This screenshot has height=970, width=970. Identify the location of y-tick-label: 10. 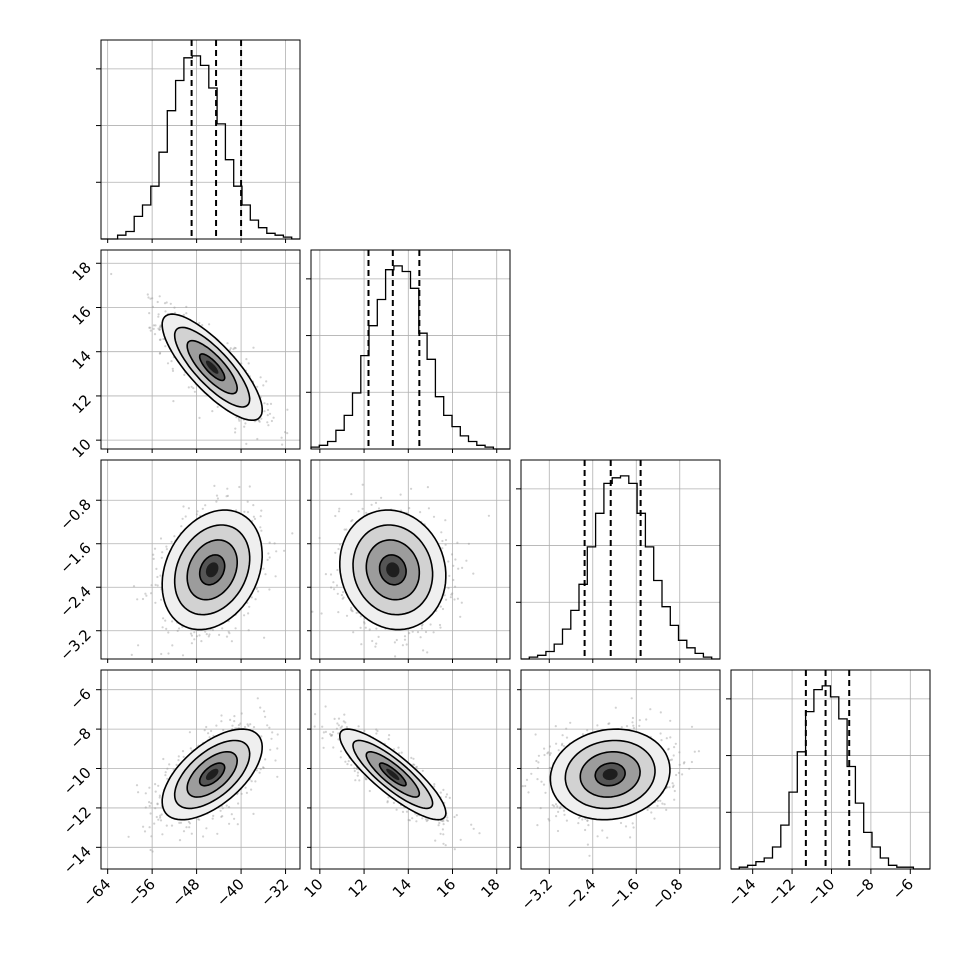
(82, 448).